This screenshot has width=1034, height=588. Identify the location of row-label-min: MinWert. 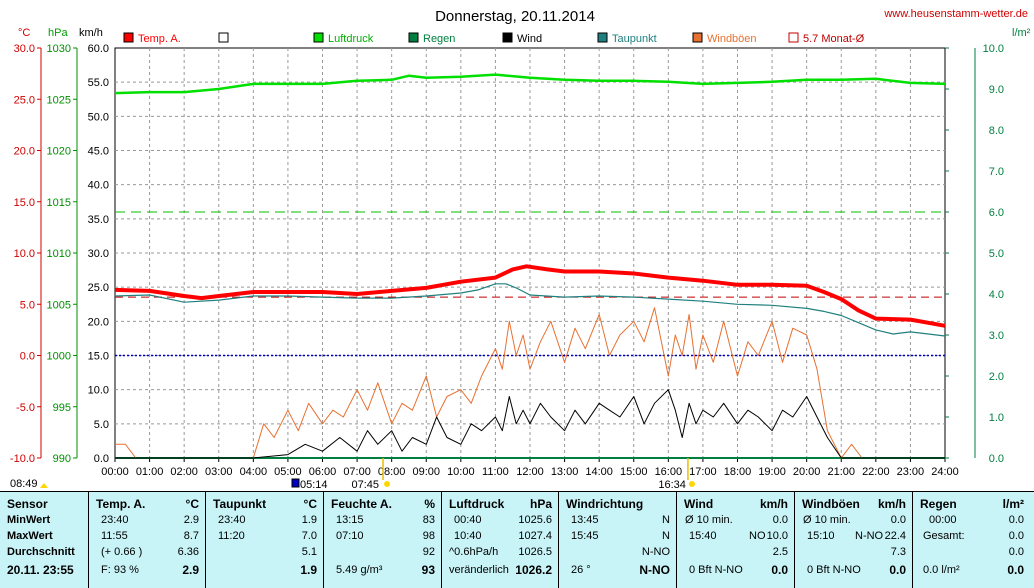
(29, 520).